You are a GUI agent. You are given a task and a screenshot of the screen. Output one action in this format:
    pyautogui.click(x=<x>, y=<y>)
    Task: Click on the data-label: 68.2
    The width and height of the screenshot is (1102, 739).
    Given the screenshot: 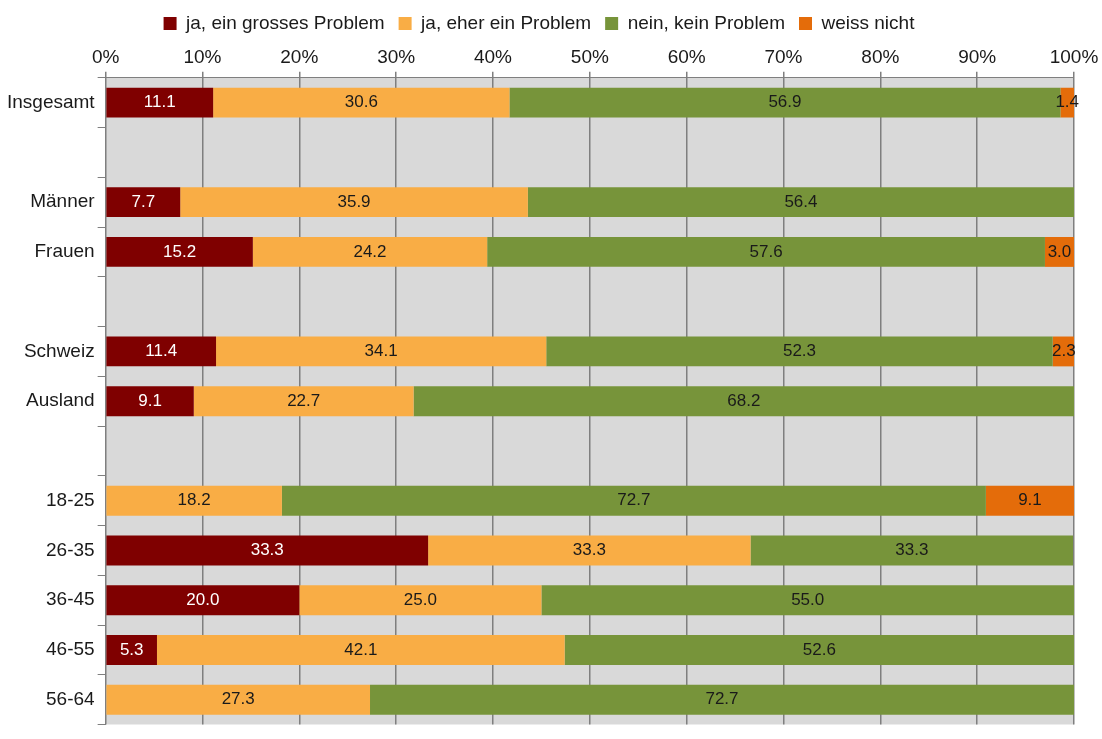 What is the action you would take?
    pyautogui.click(x=744, y=400)
    